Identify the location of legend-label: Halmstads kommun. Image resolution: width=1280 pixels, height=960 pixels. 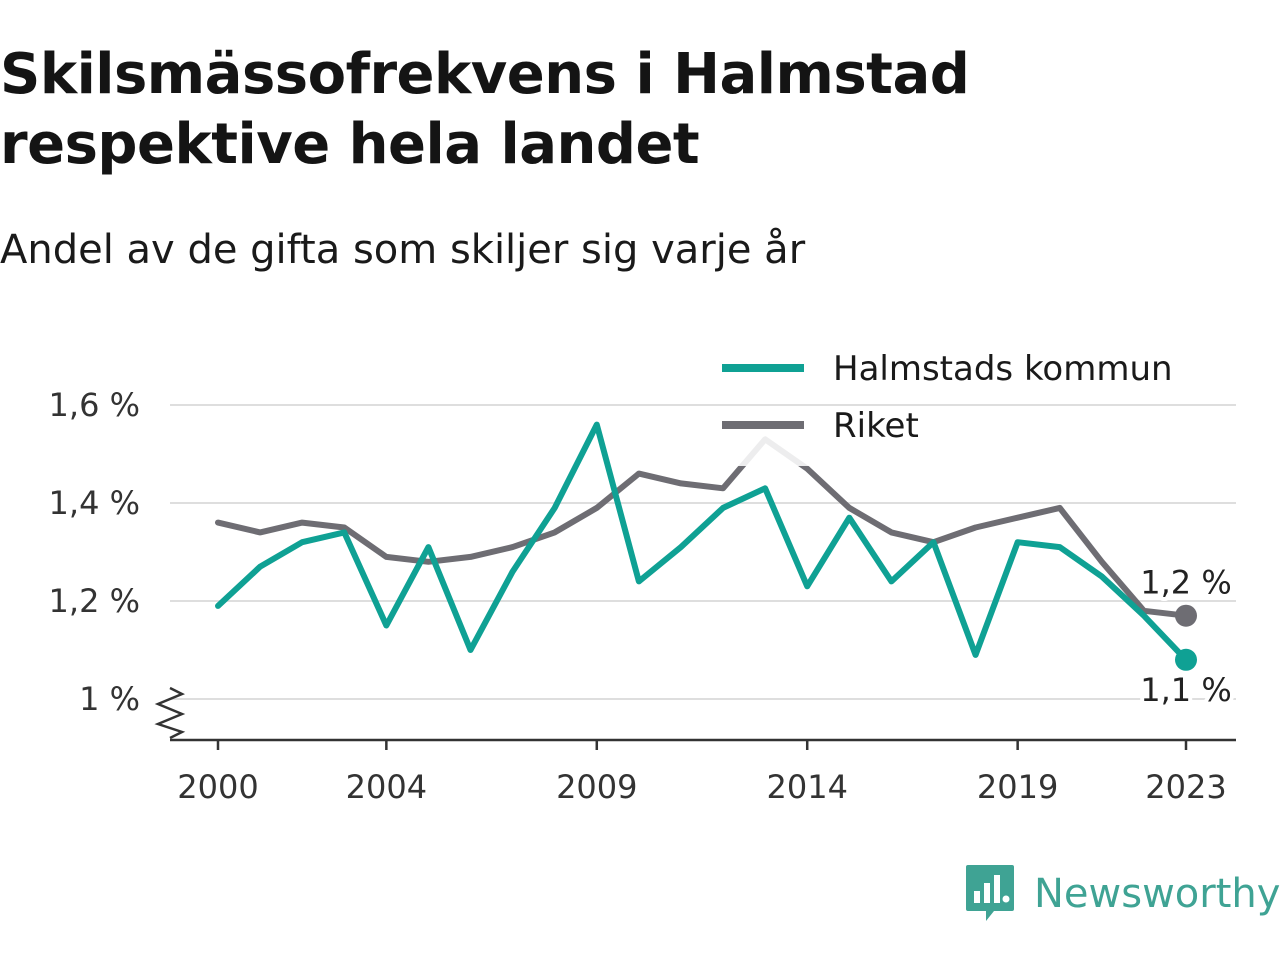
(1003, 369).